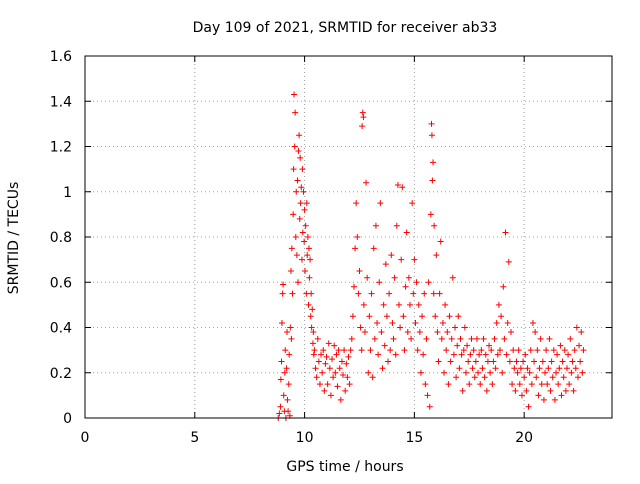  What do you see at coordinates (85, 438) in the screenshot?
I see `x-tick-label: 0` at bounding box center [85, 438].